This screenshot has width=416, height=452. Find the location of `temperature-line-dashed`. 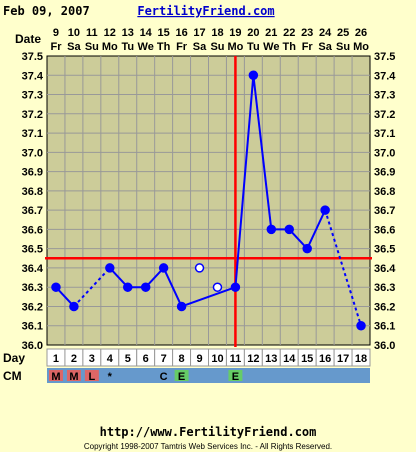

temperature-line-dashed is located at coordinates (343, 268).